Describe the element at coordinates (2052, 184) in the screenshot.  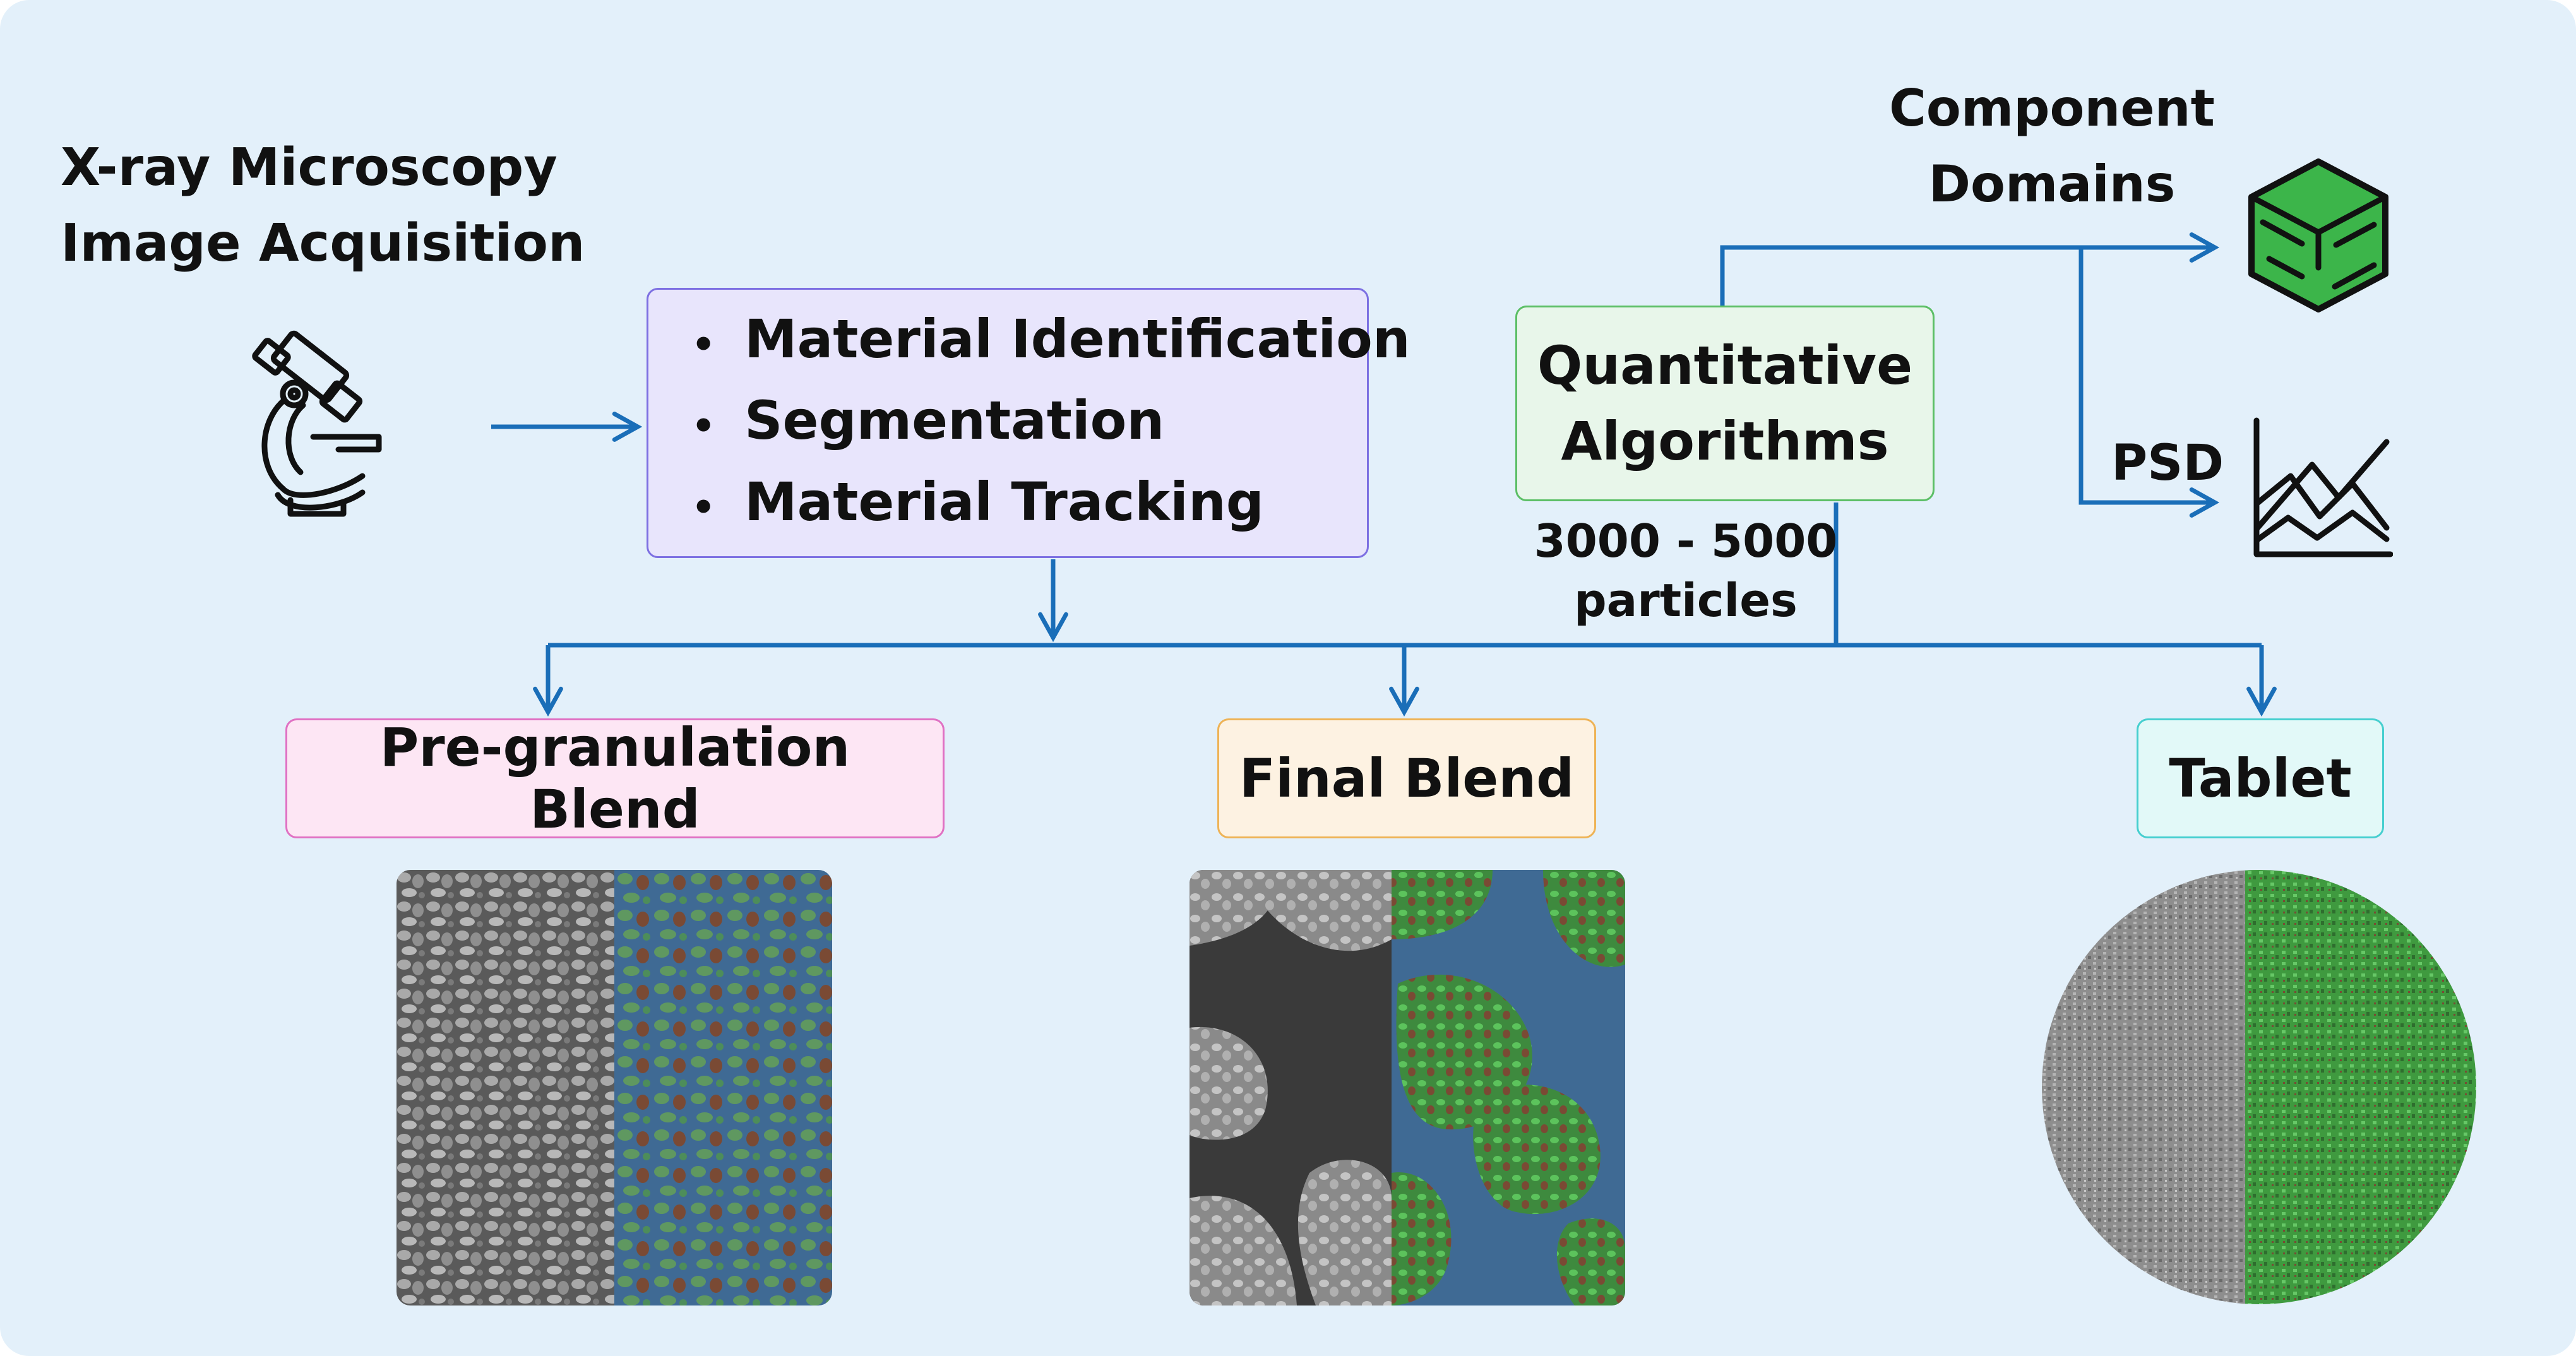
I see `component-domains-line2: Domains` at that location.